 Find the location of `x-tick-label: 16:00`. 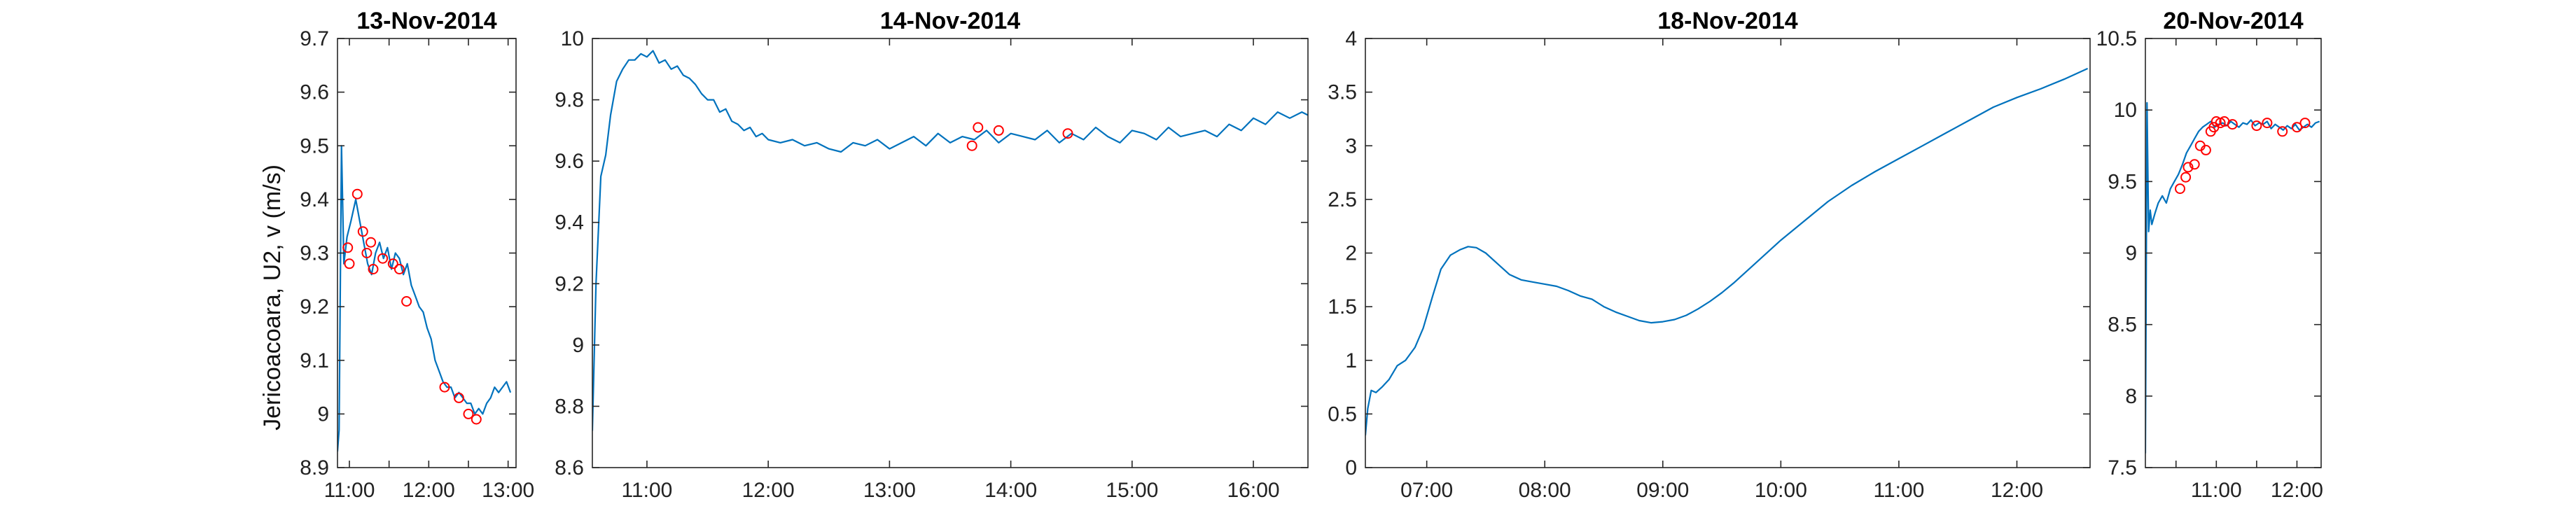

x-tick-label: 16:00 is located at coordinates (1253, 490).